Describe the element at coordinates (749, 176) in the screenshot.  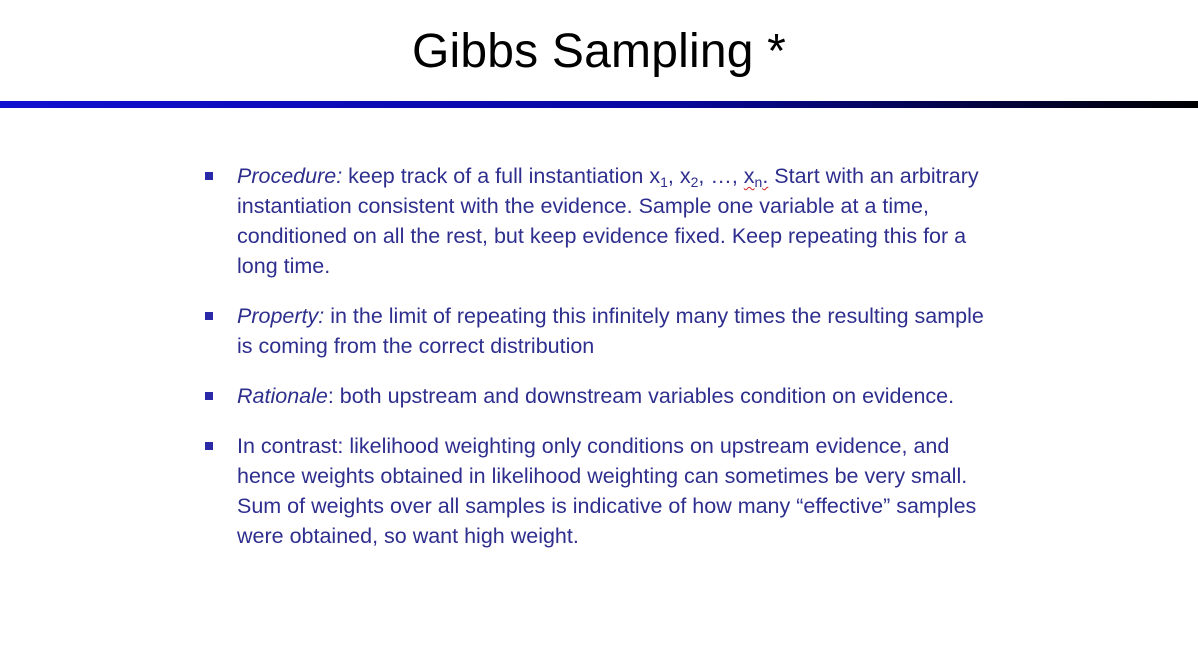
I see `variable-x: x` at that location.